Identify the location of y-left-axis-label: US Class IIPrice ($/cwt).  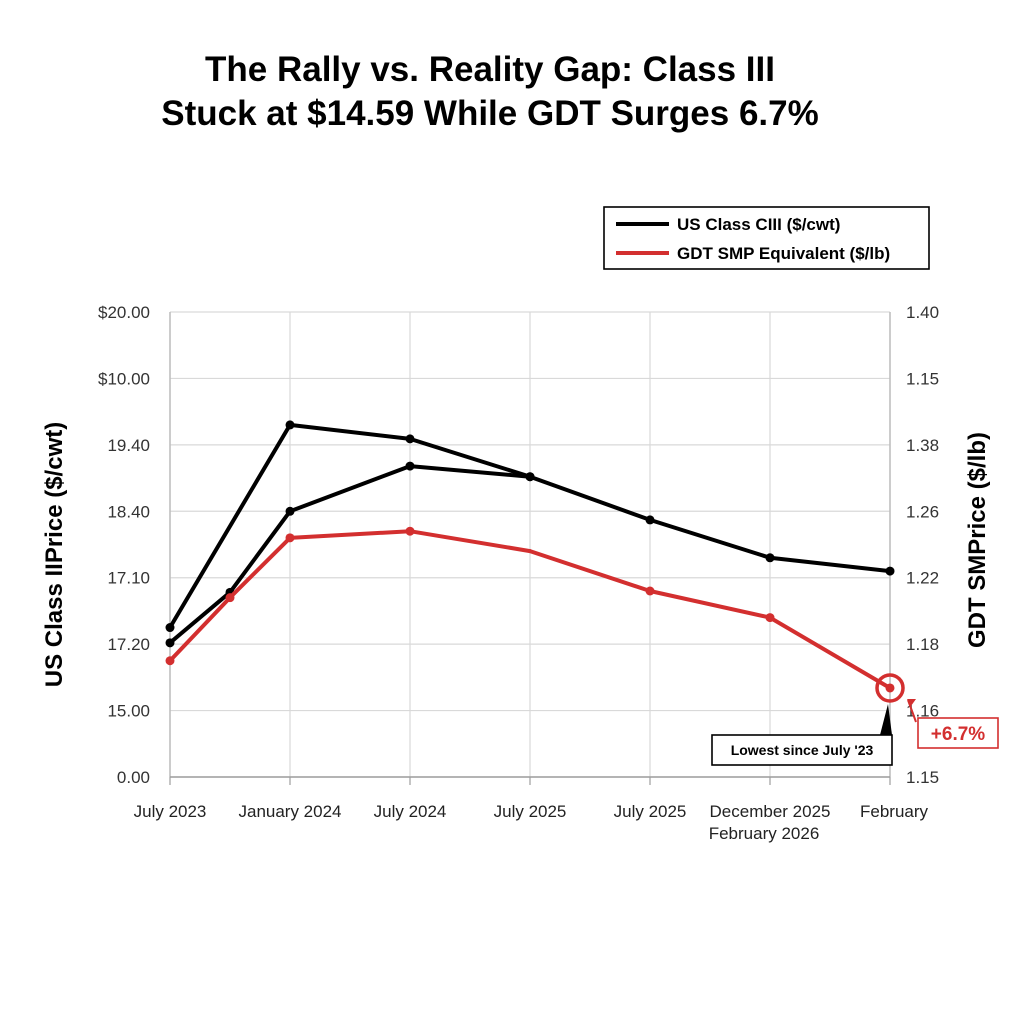
(54, 554).